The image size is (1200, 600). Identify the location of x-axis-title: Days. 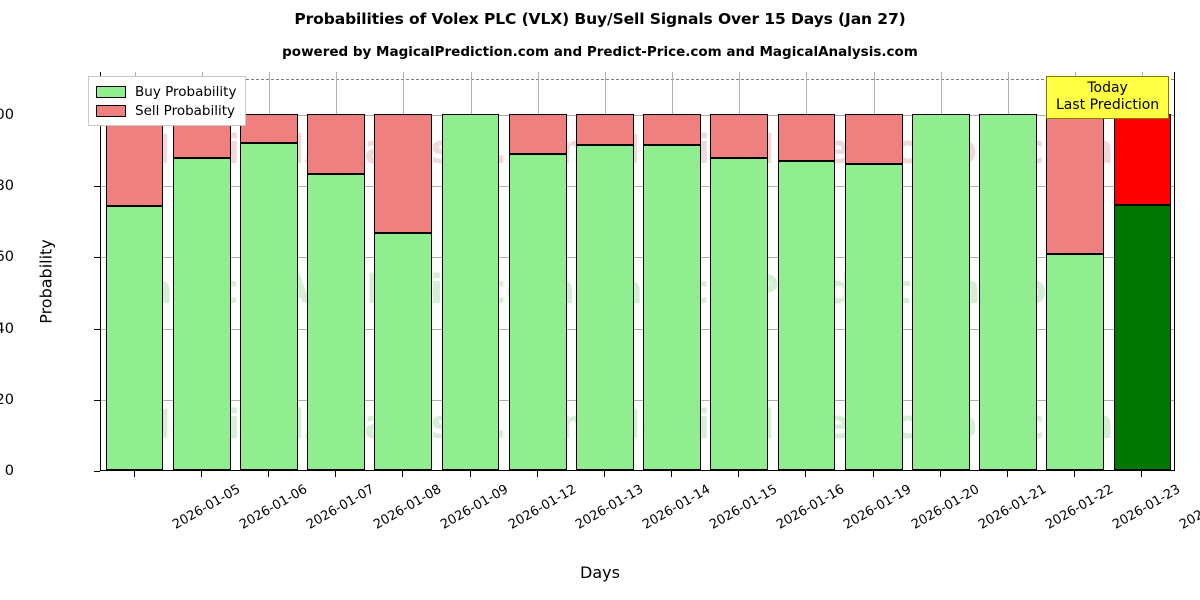
(600, 572).